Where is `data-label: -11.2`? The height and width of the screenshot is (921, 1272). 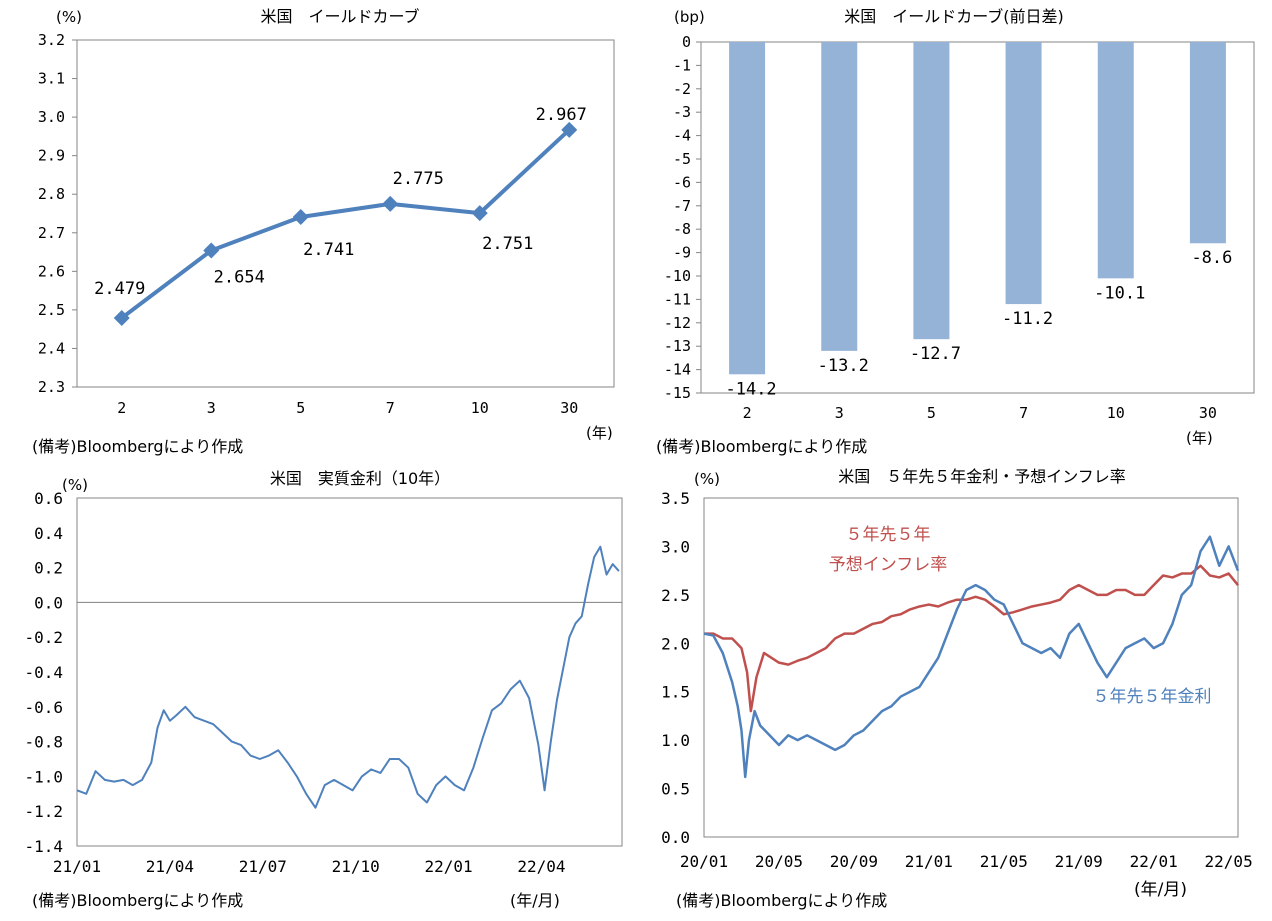 data-label: -11.2 is located at coordinates (1027, 319).